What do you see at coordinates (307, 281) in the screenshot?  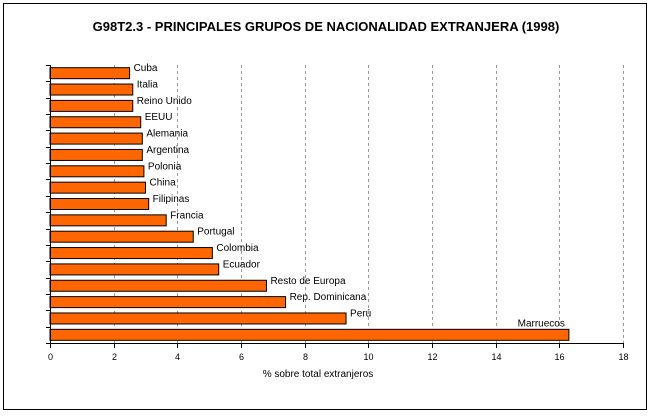 I see `bar-label: Resto de Europa` at bounding box center [307, 281].